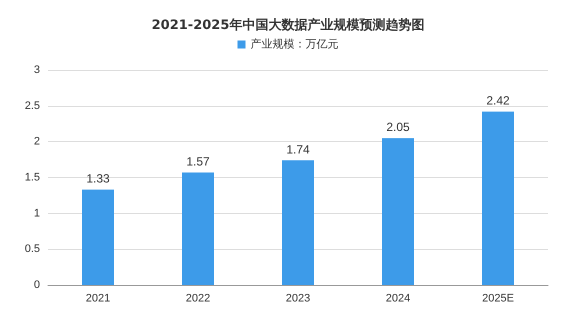  I want to click on y-tick-label: 1.5, so click(32, 178).